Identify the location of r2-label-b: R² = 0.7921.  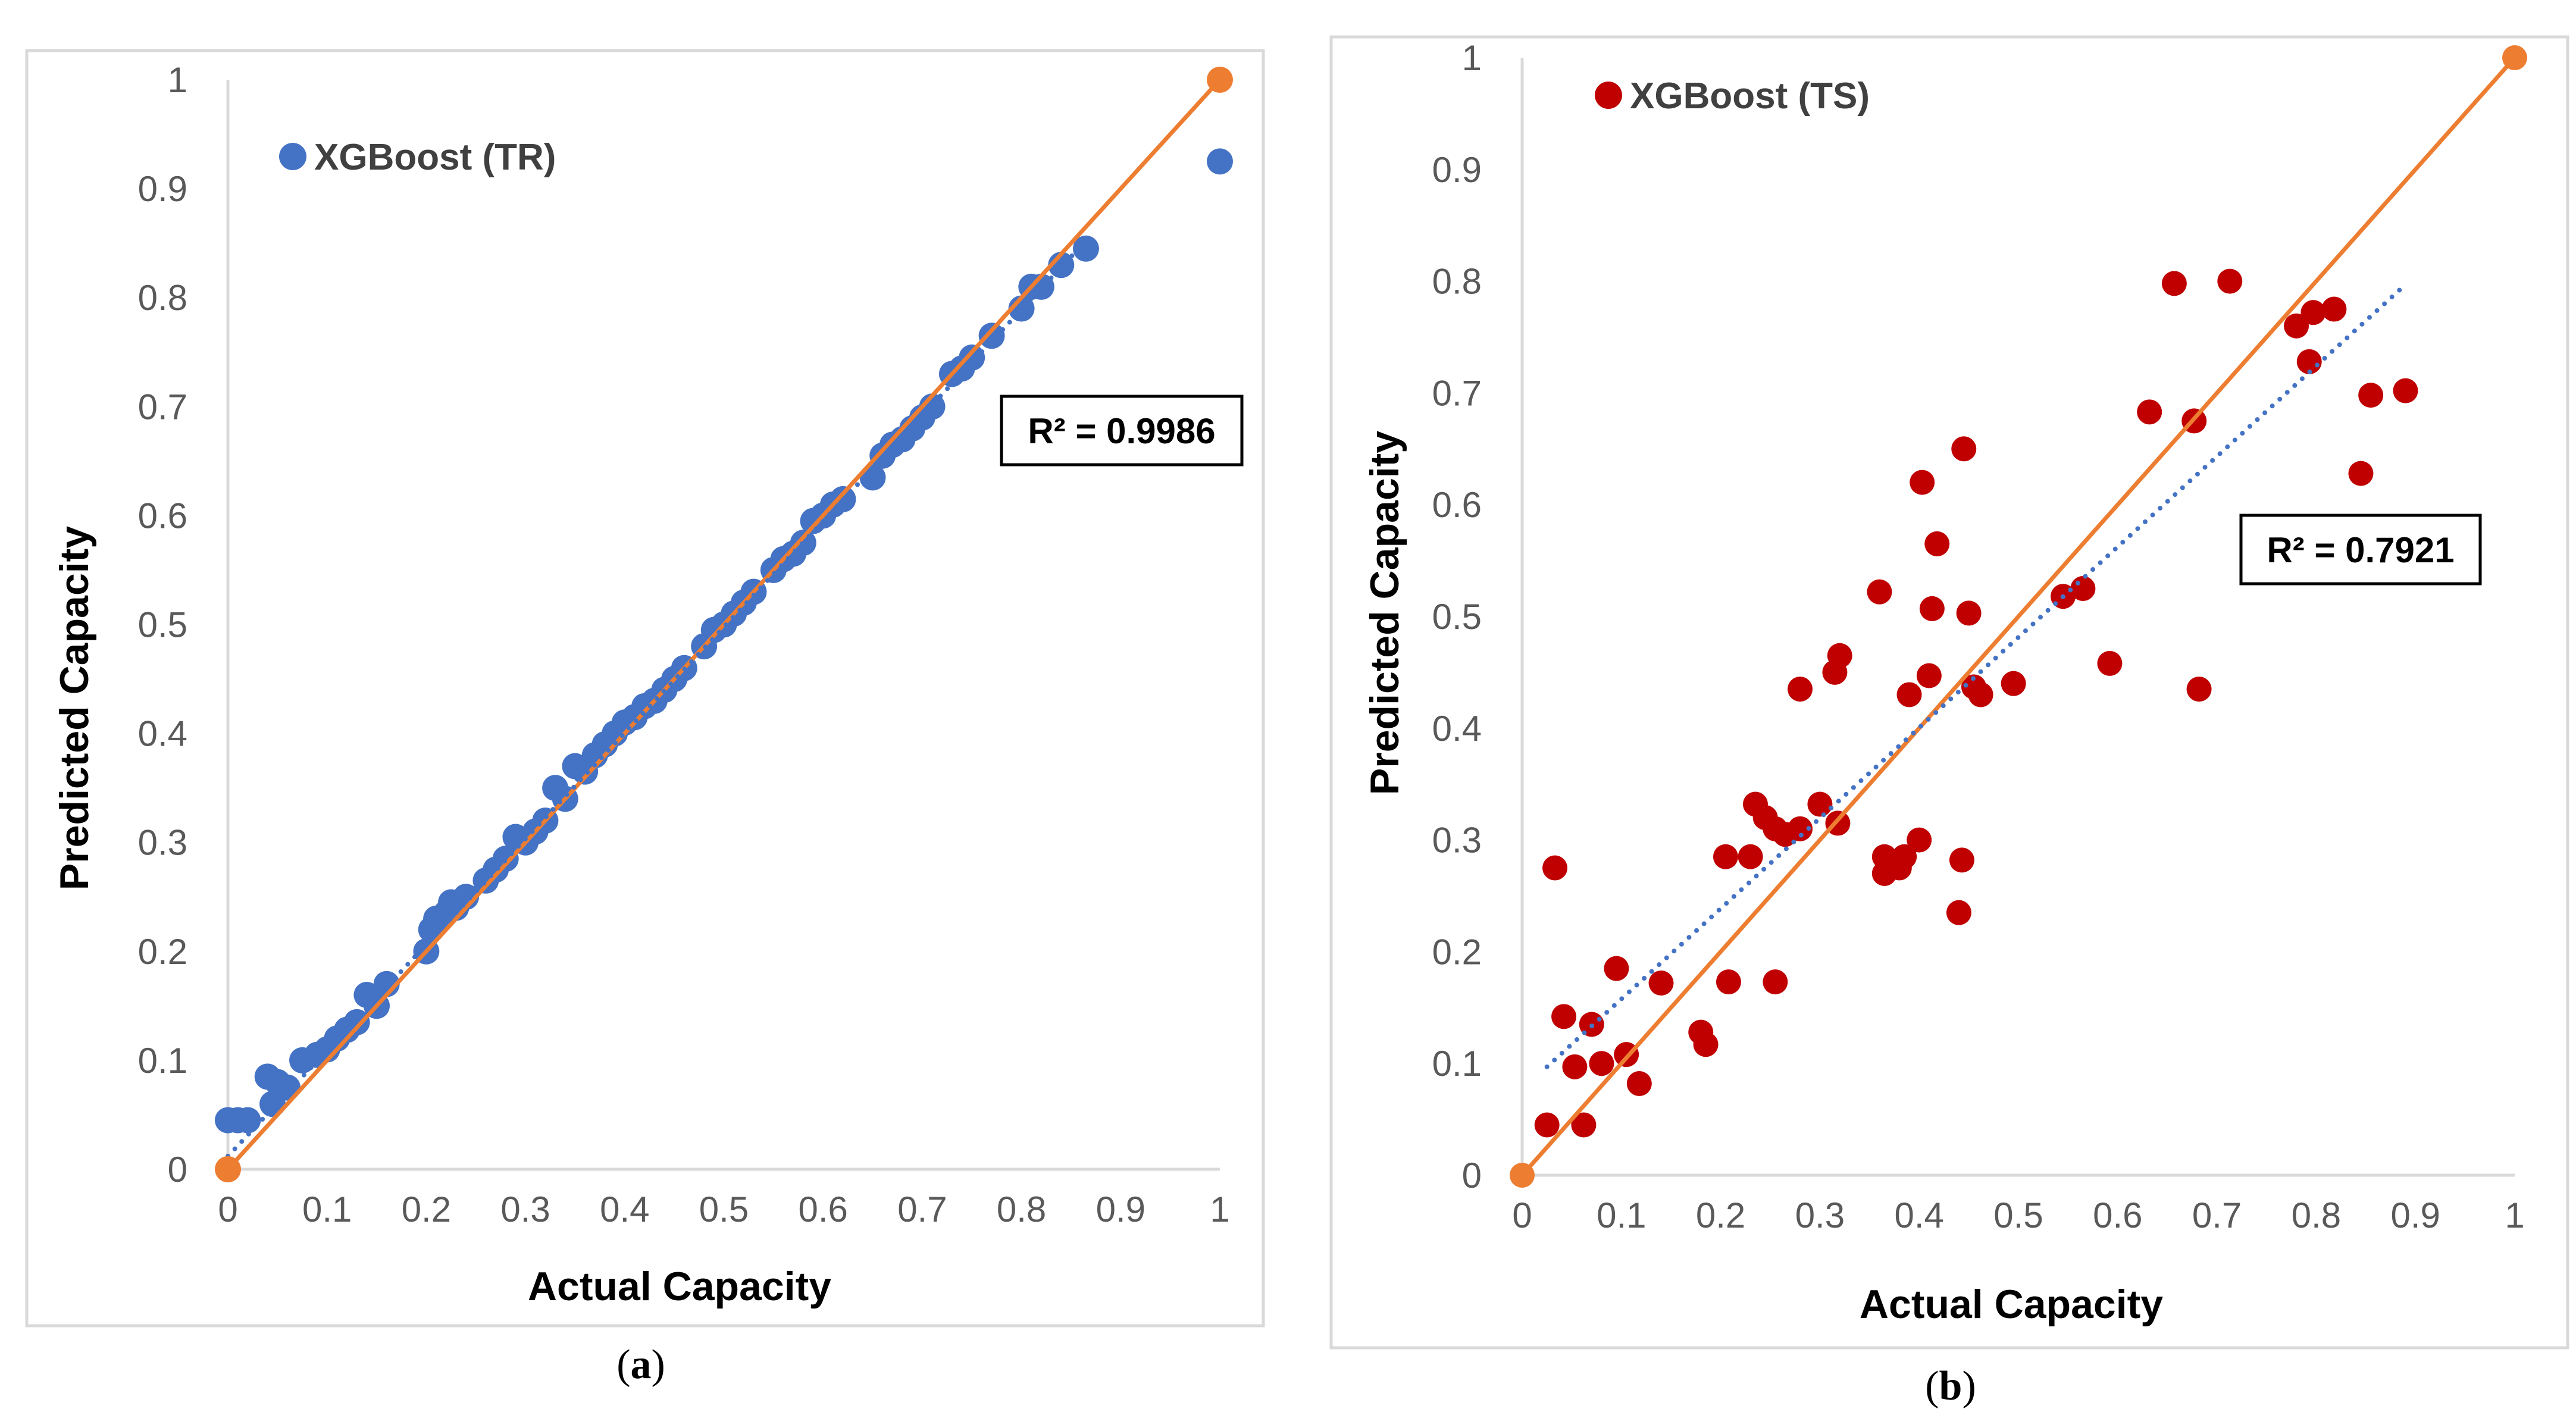
(2360, 550).